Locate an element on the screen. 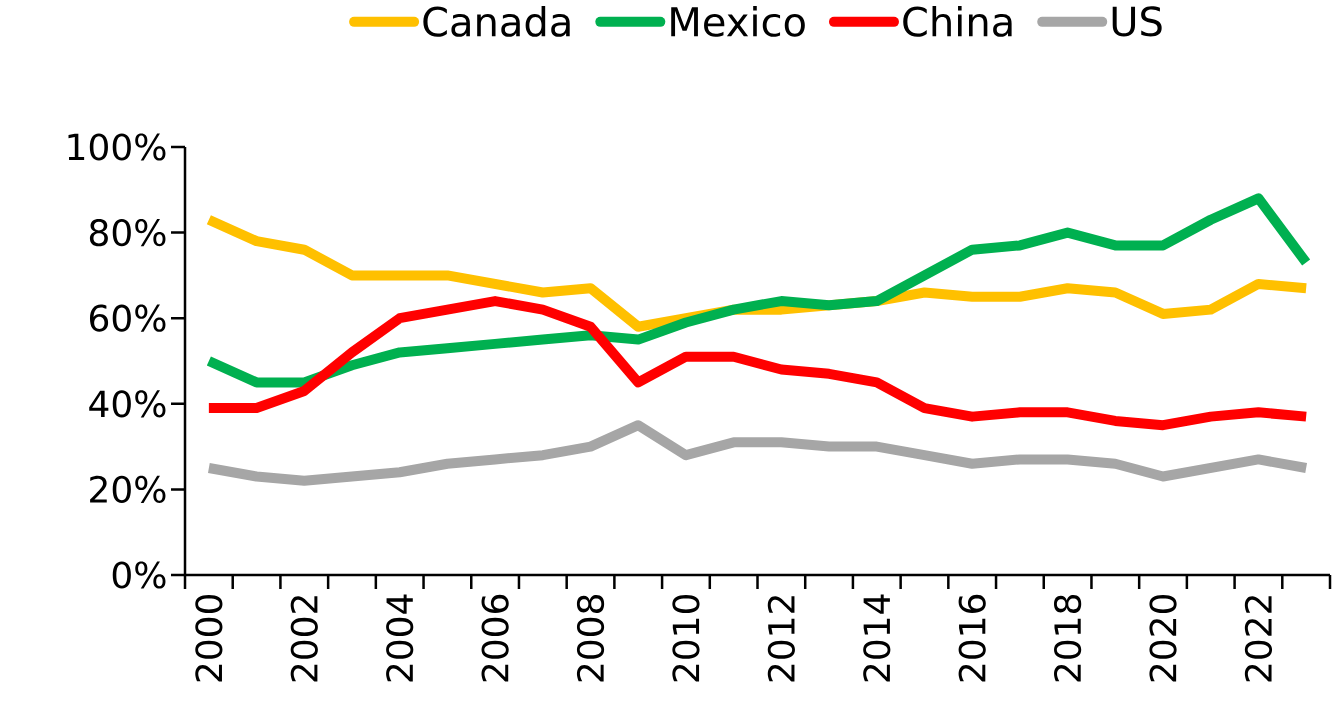  y-tick-label: 20% is located at coordinates (128, 489).